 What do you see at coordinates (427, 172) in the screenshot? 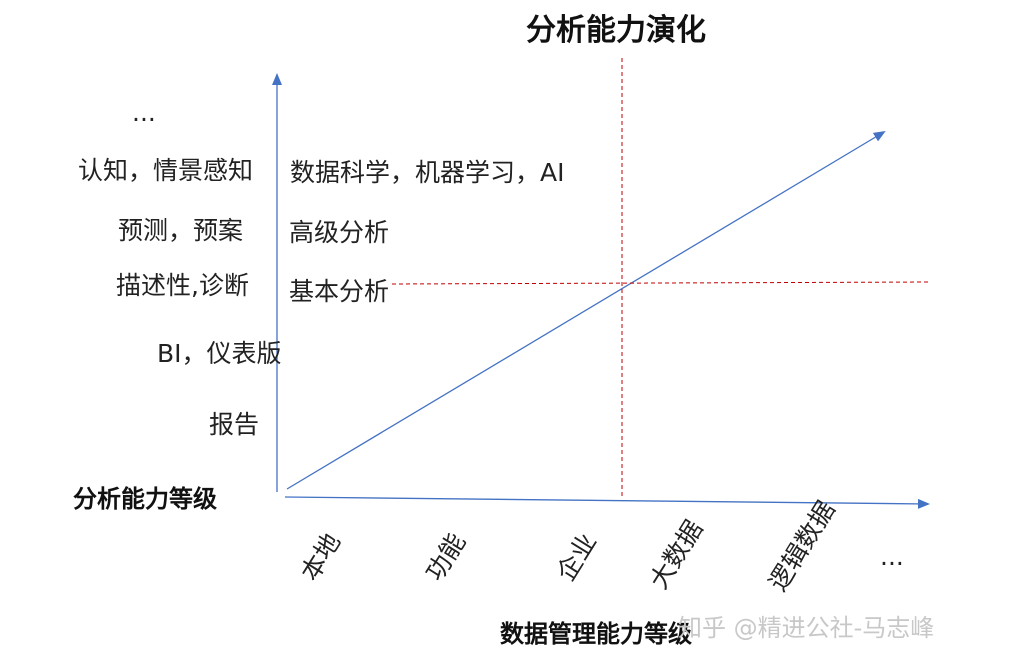
I see `capability-data-science: 数据科学，机器学习，AI` at bounding box center [427, 172].